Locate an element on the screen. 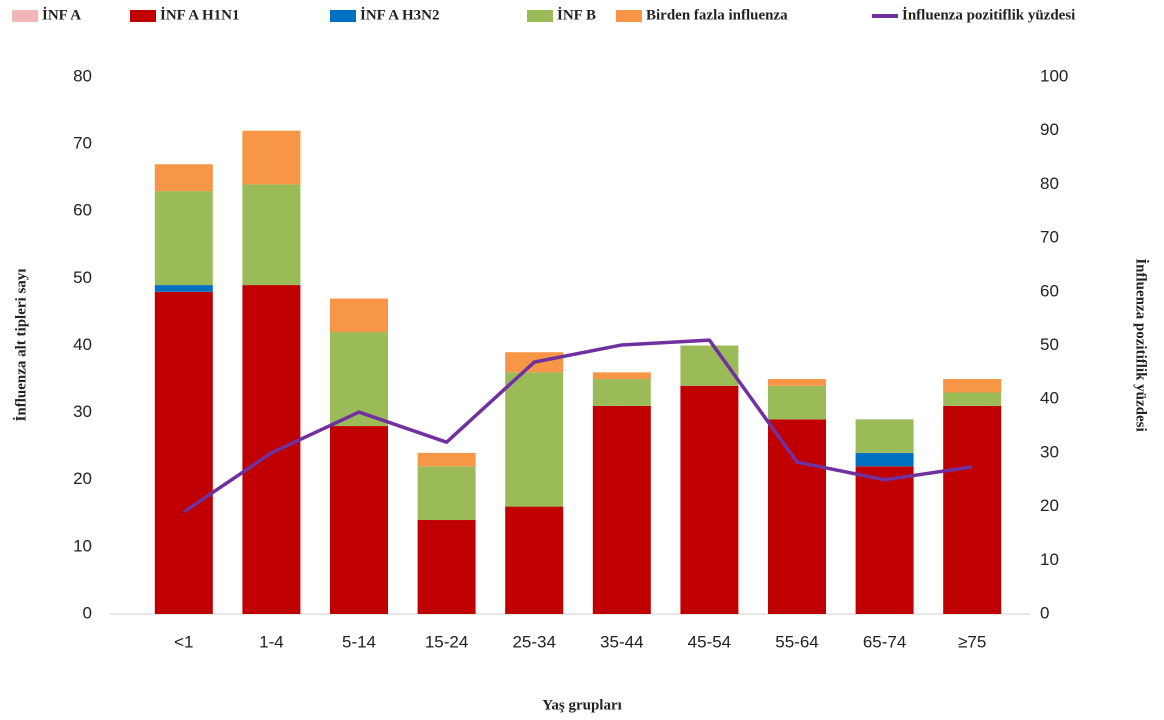 Image resolution: width=1164 pixels, height=720 pixels. y2-tick-label: 70 is located at coordinates (1049, 237).